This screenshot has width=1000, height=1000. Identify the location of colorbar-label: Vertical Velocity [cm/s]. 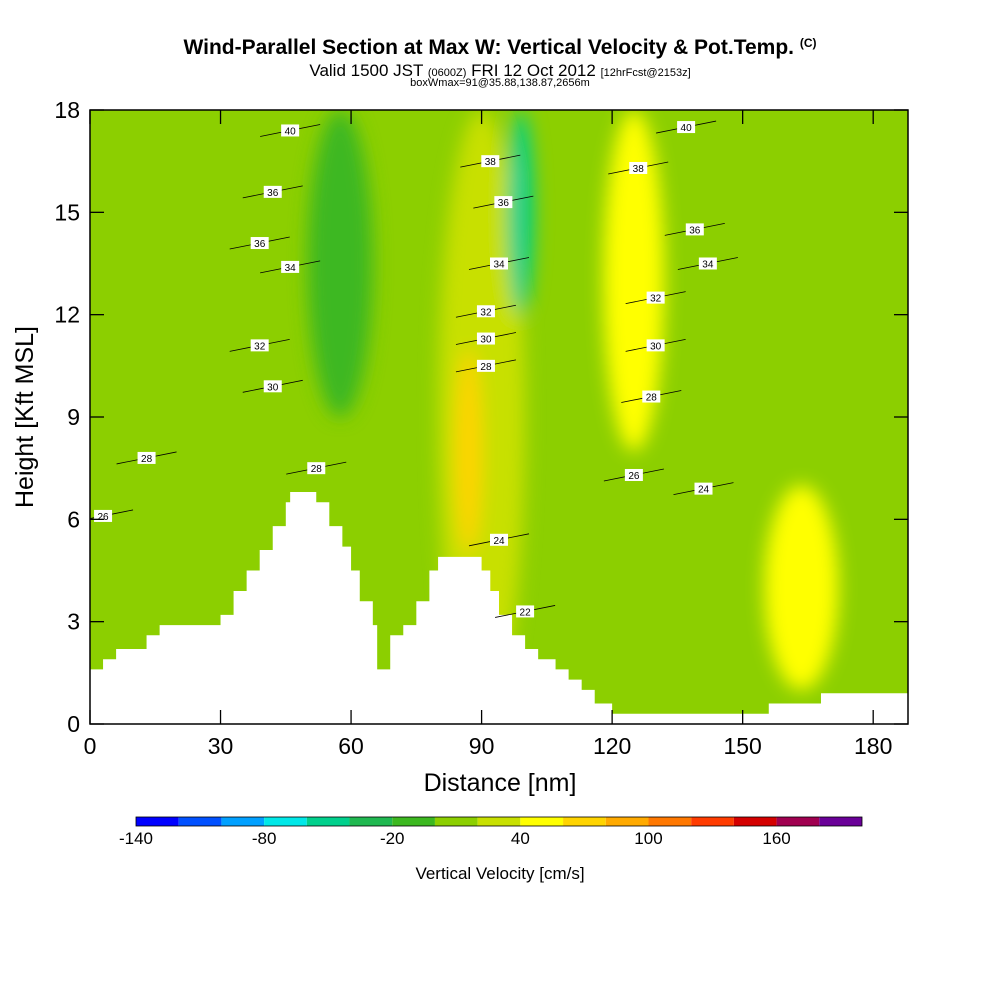
(500, 873).